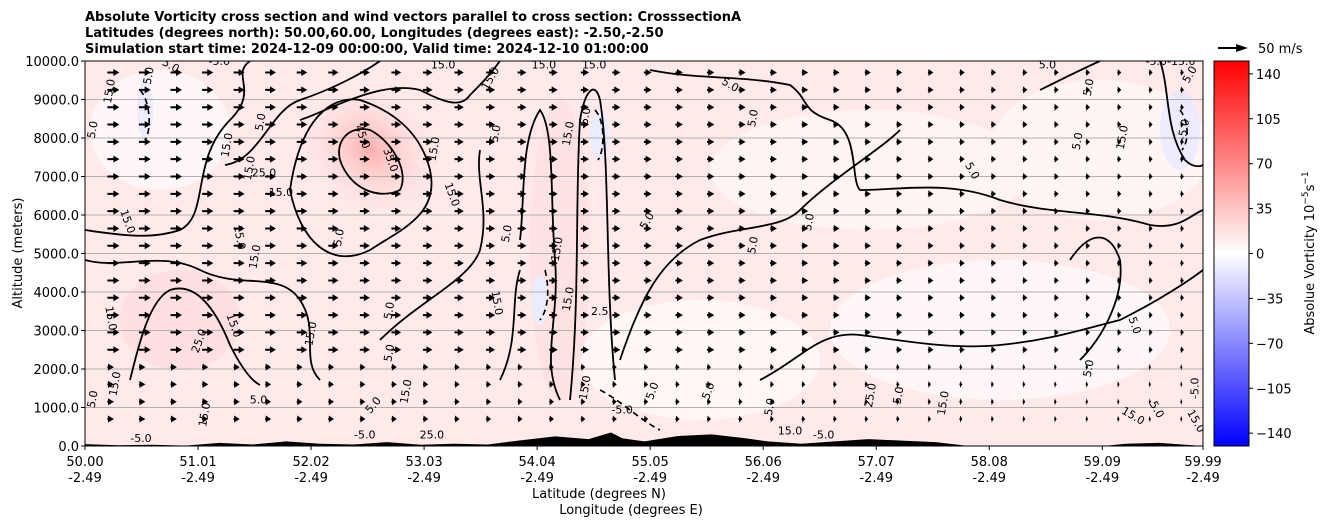 The height and width of the screenshot is (526, 1332). Describe the element at coordinates (599, 494) in the screenshot. I see `x-axis-label-latitude: Latitude (degrees N)` at that location.